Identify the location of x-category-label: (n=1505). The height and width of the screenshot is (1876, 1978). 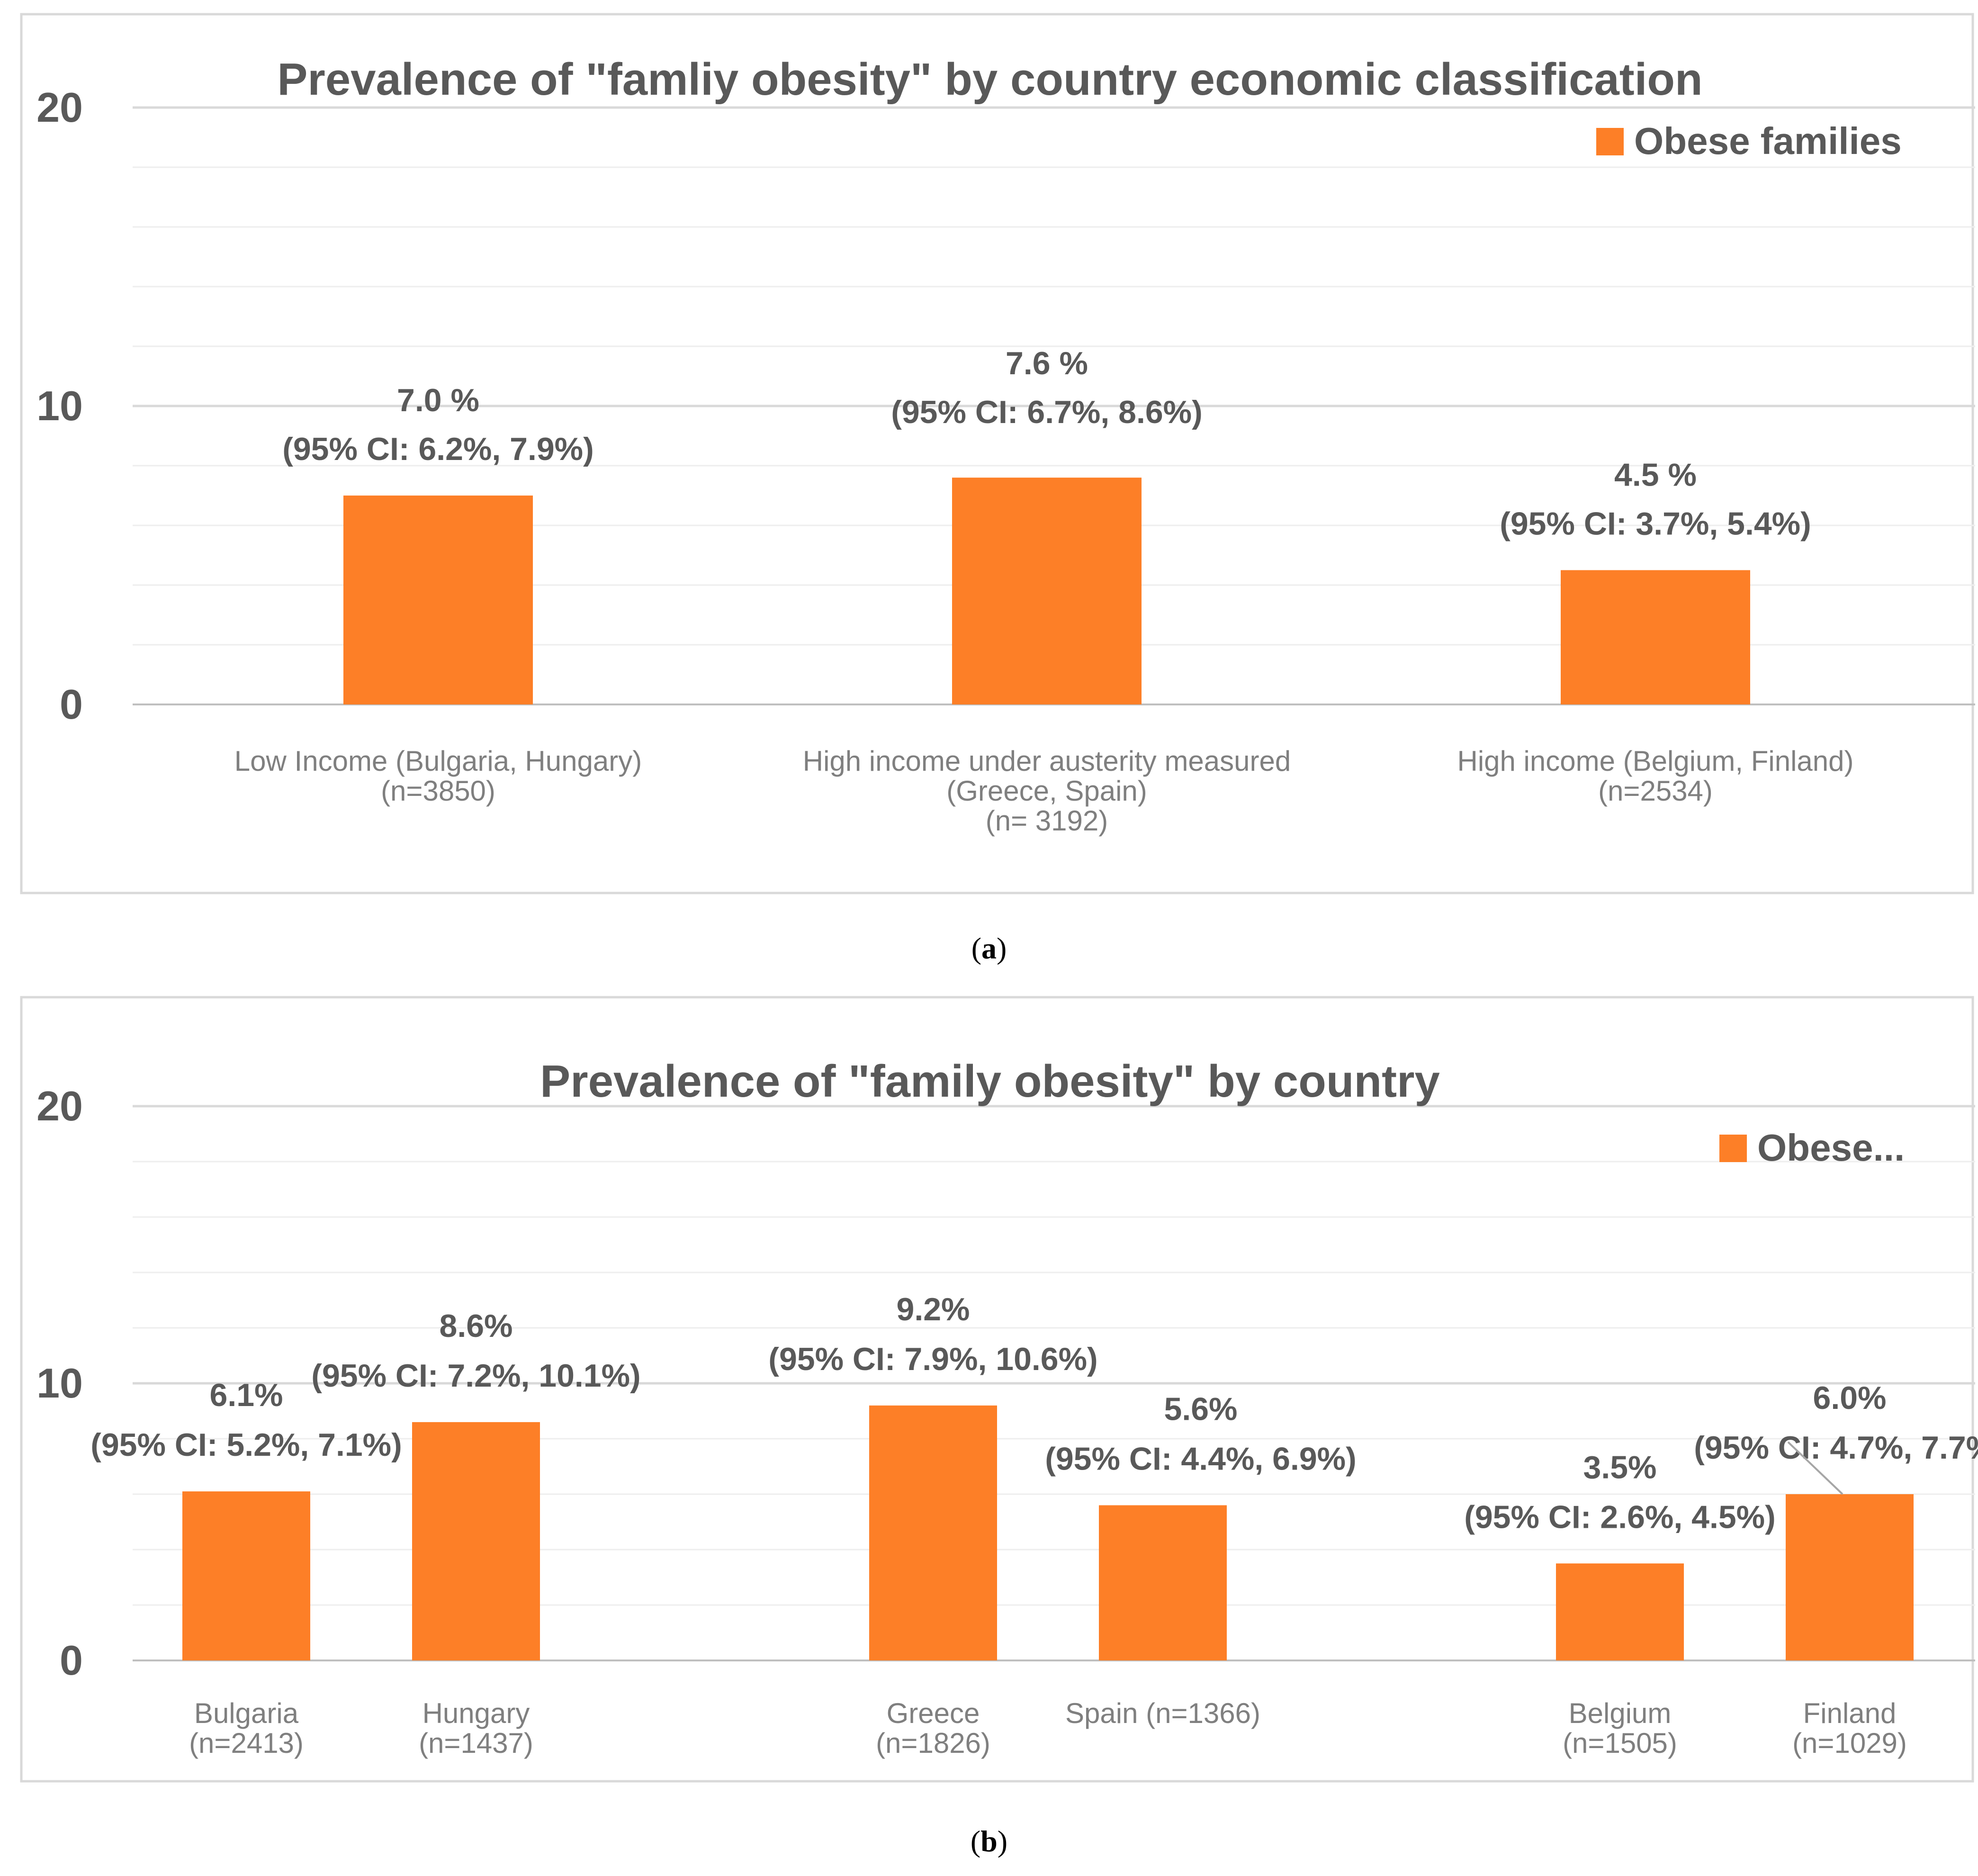
(1620, 1743).